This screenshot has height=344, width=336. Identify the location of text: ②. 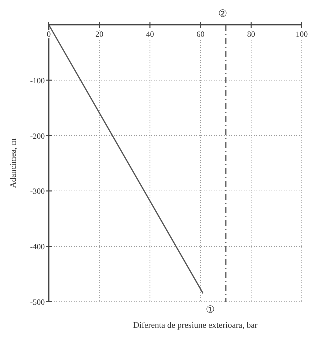
(223, 14).